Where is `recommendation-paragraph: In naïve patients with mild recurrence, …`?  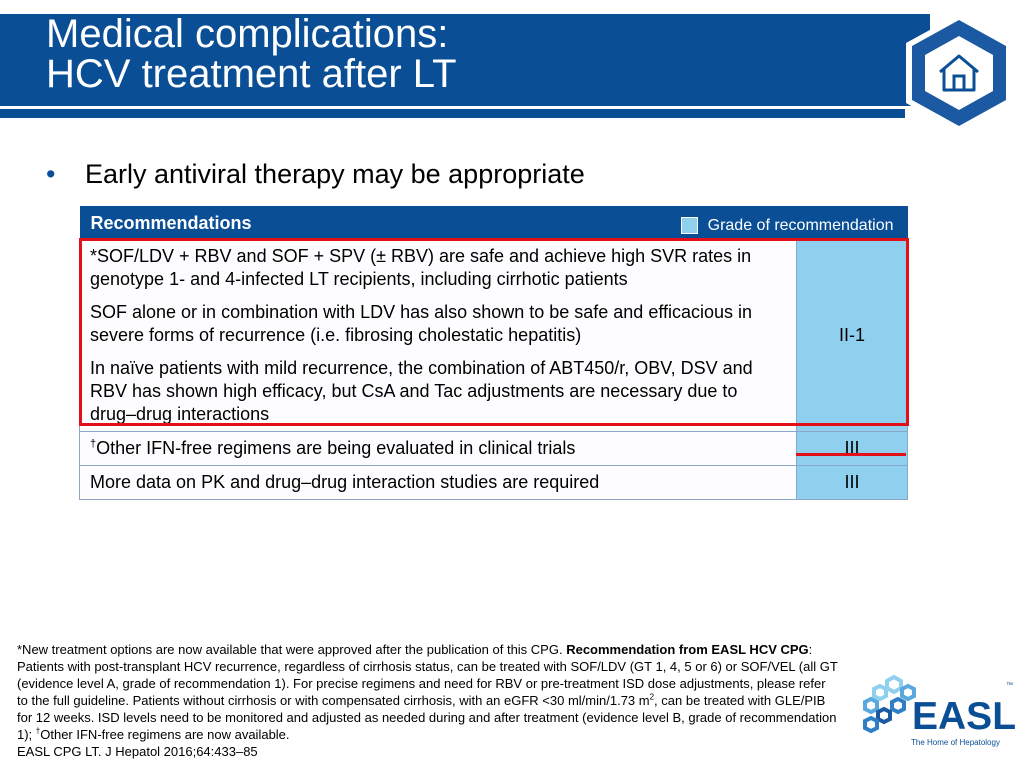 recommendation-paragraph: In naïve patients with mild recurrence, … is located at coordinates (421, 390).